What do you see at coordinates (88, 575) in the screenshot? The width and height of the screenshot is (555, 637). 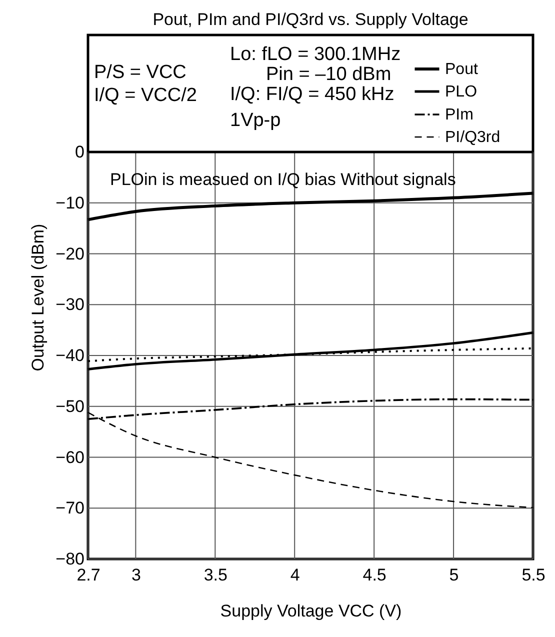 I see `x-tick-label: 2.7` at bounding box center [88, 575].